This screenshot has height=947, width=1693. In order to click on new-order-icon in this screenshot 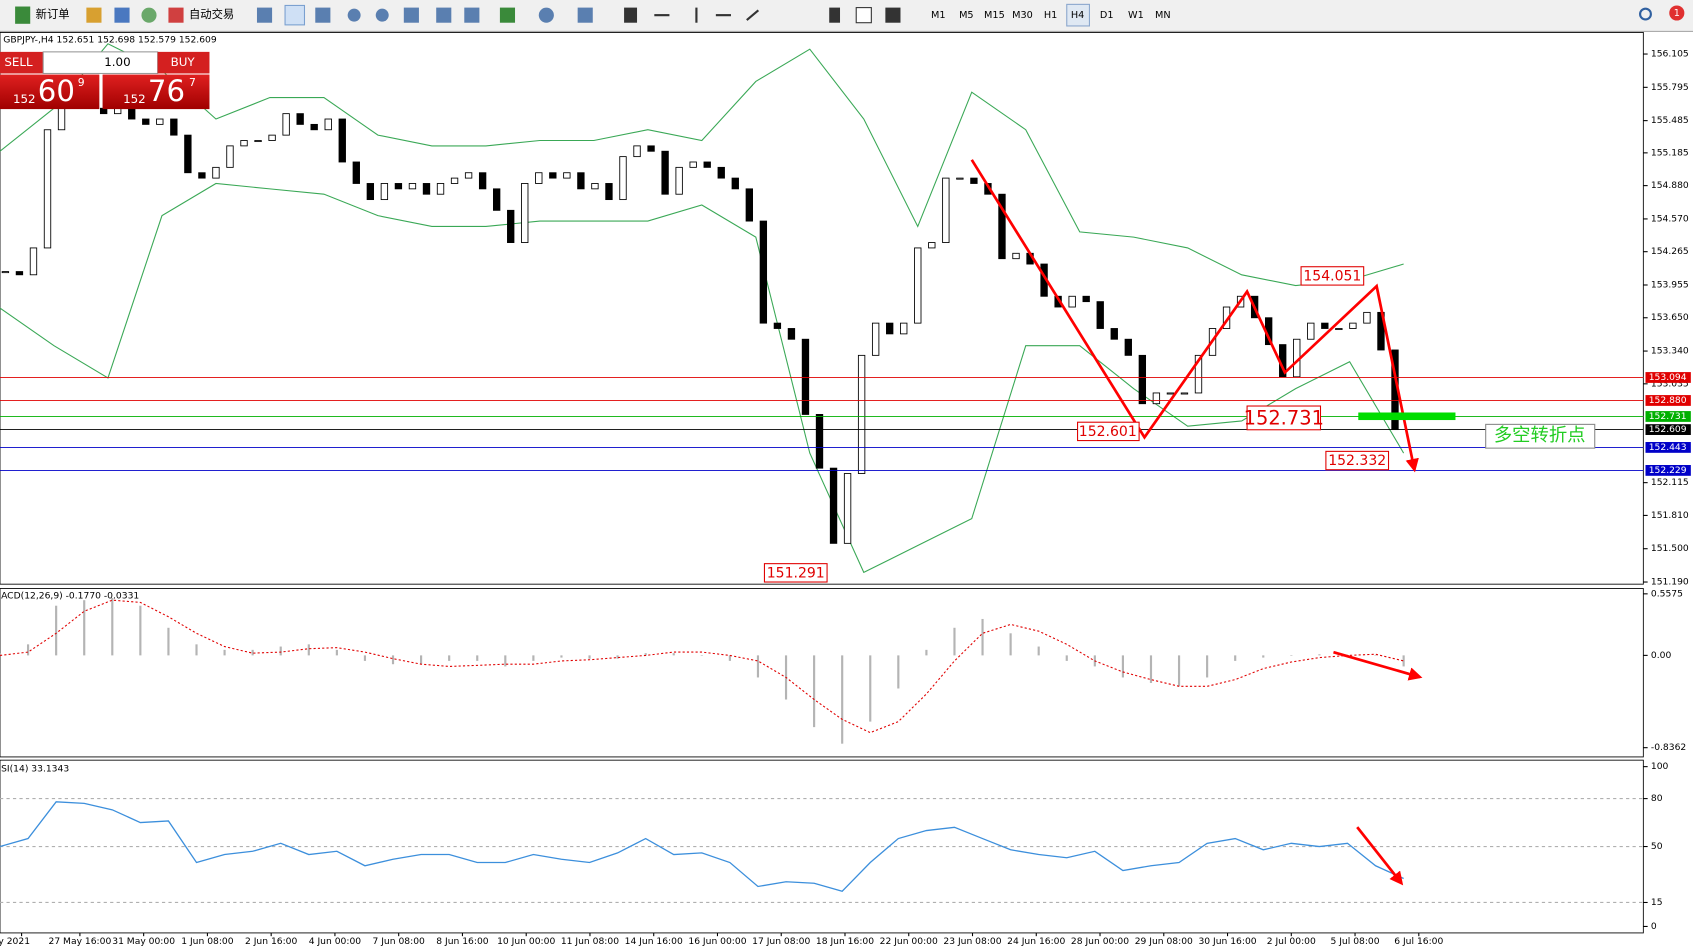, I will do `click(23, 15)`.